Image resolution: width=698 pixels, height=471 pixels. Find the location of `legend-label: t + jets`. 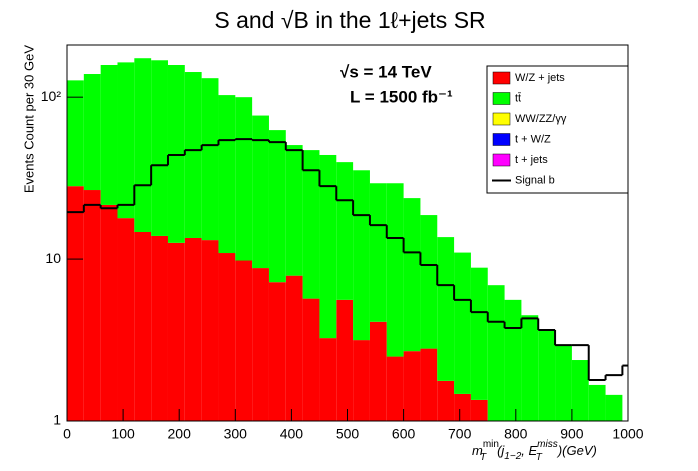

legend-label: t + jets is located at coordinates (531, 160).